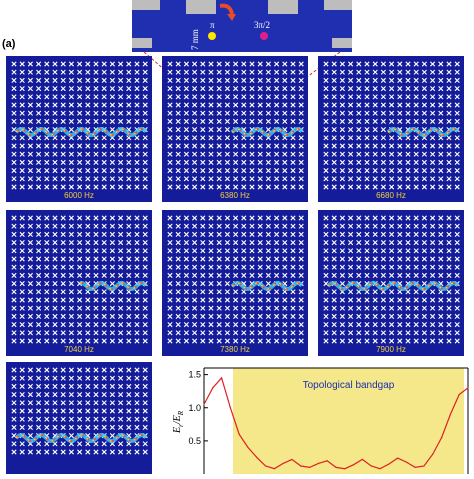  I want to click on inset-notch, so click(201, 7).